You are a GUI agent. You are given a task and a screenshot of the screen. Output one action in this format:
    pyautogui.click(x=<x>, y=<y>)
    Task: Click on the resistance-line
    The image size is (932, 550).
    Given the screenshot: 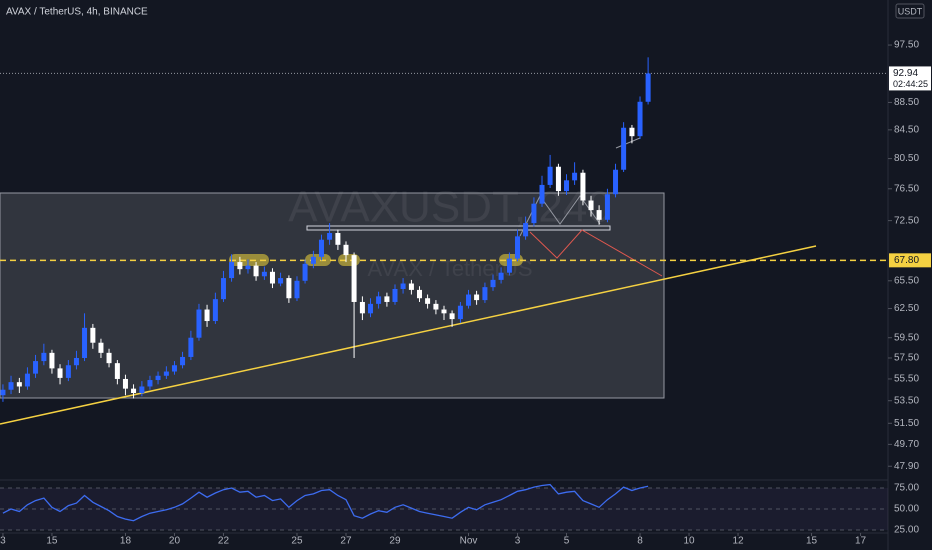 What is the action you would take?
    pyautogui.click(x=458, y=228)
    